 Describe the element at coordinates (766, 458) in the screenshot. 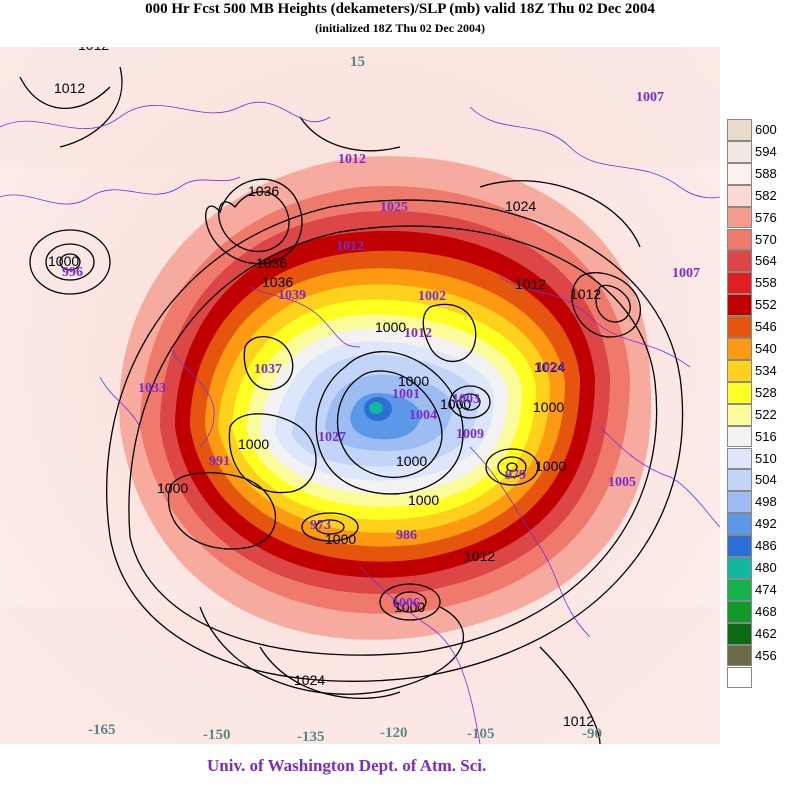

I see `legend-label: 510` at that location.